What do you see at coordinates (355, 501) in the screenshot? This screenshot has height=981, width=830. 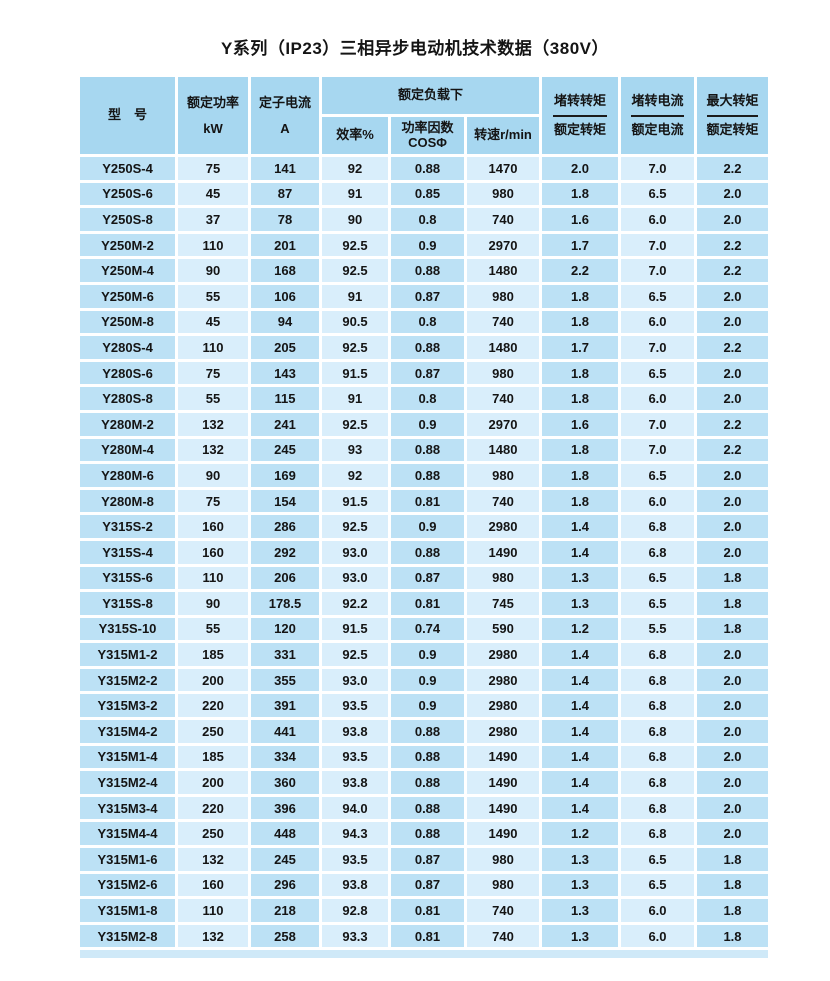 I see `value-cell: 91.5` at bounding box center [355, 501].